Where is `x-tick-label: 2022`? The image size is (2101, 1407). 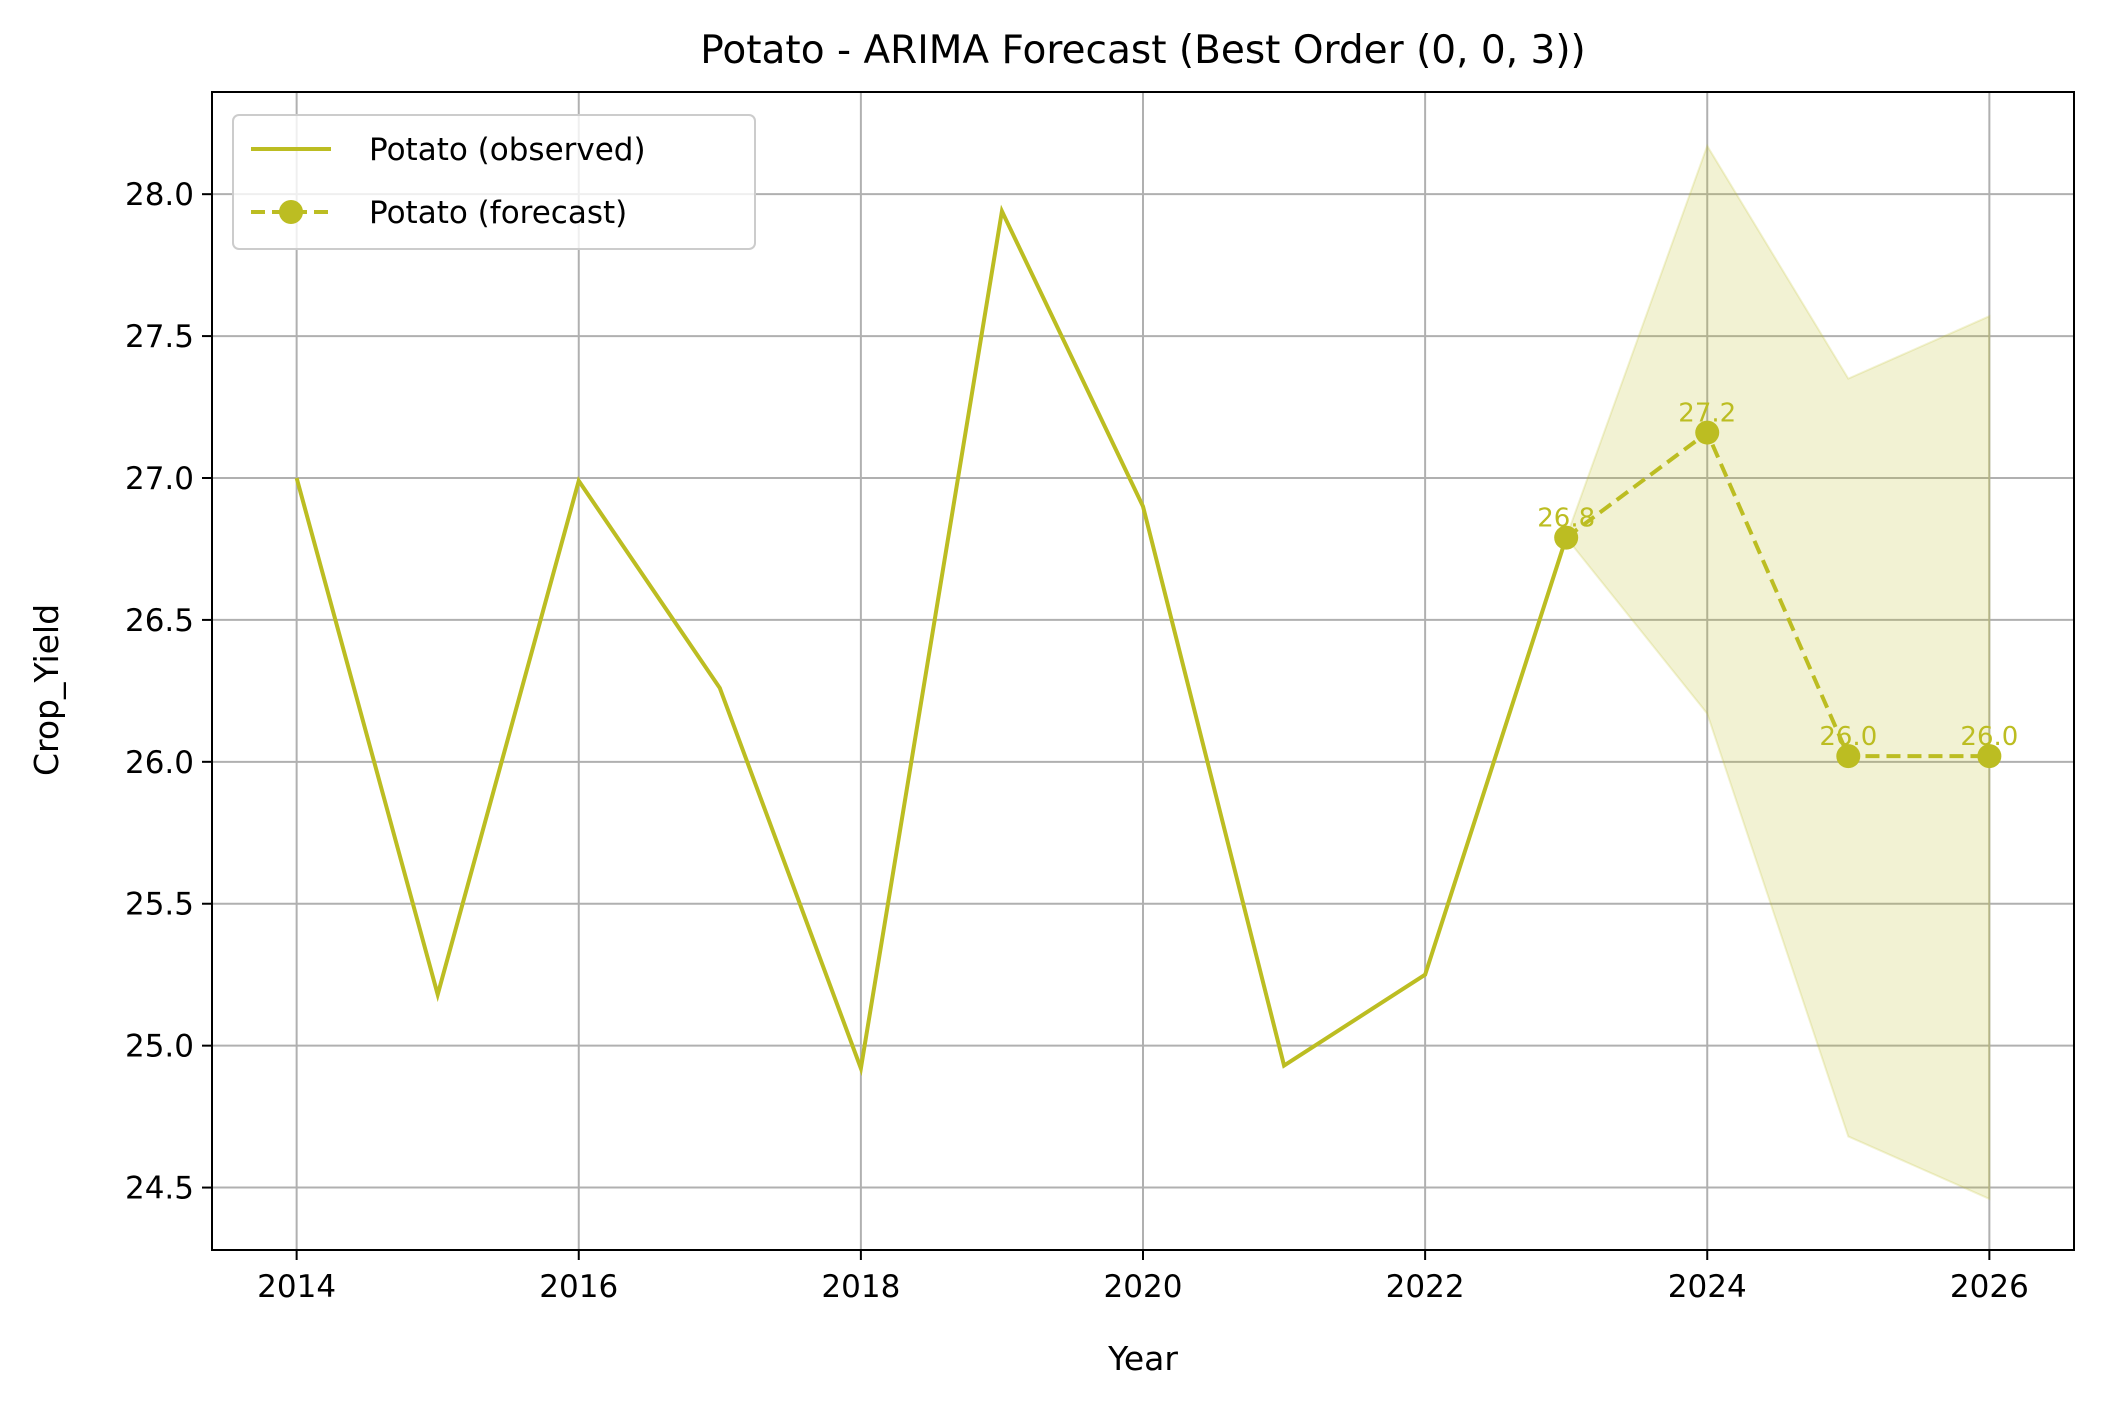 x-tick-label: 2022 is located at coordinates (1425, 1287).